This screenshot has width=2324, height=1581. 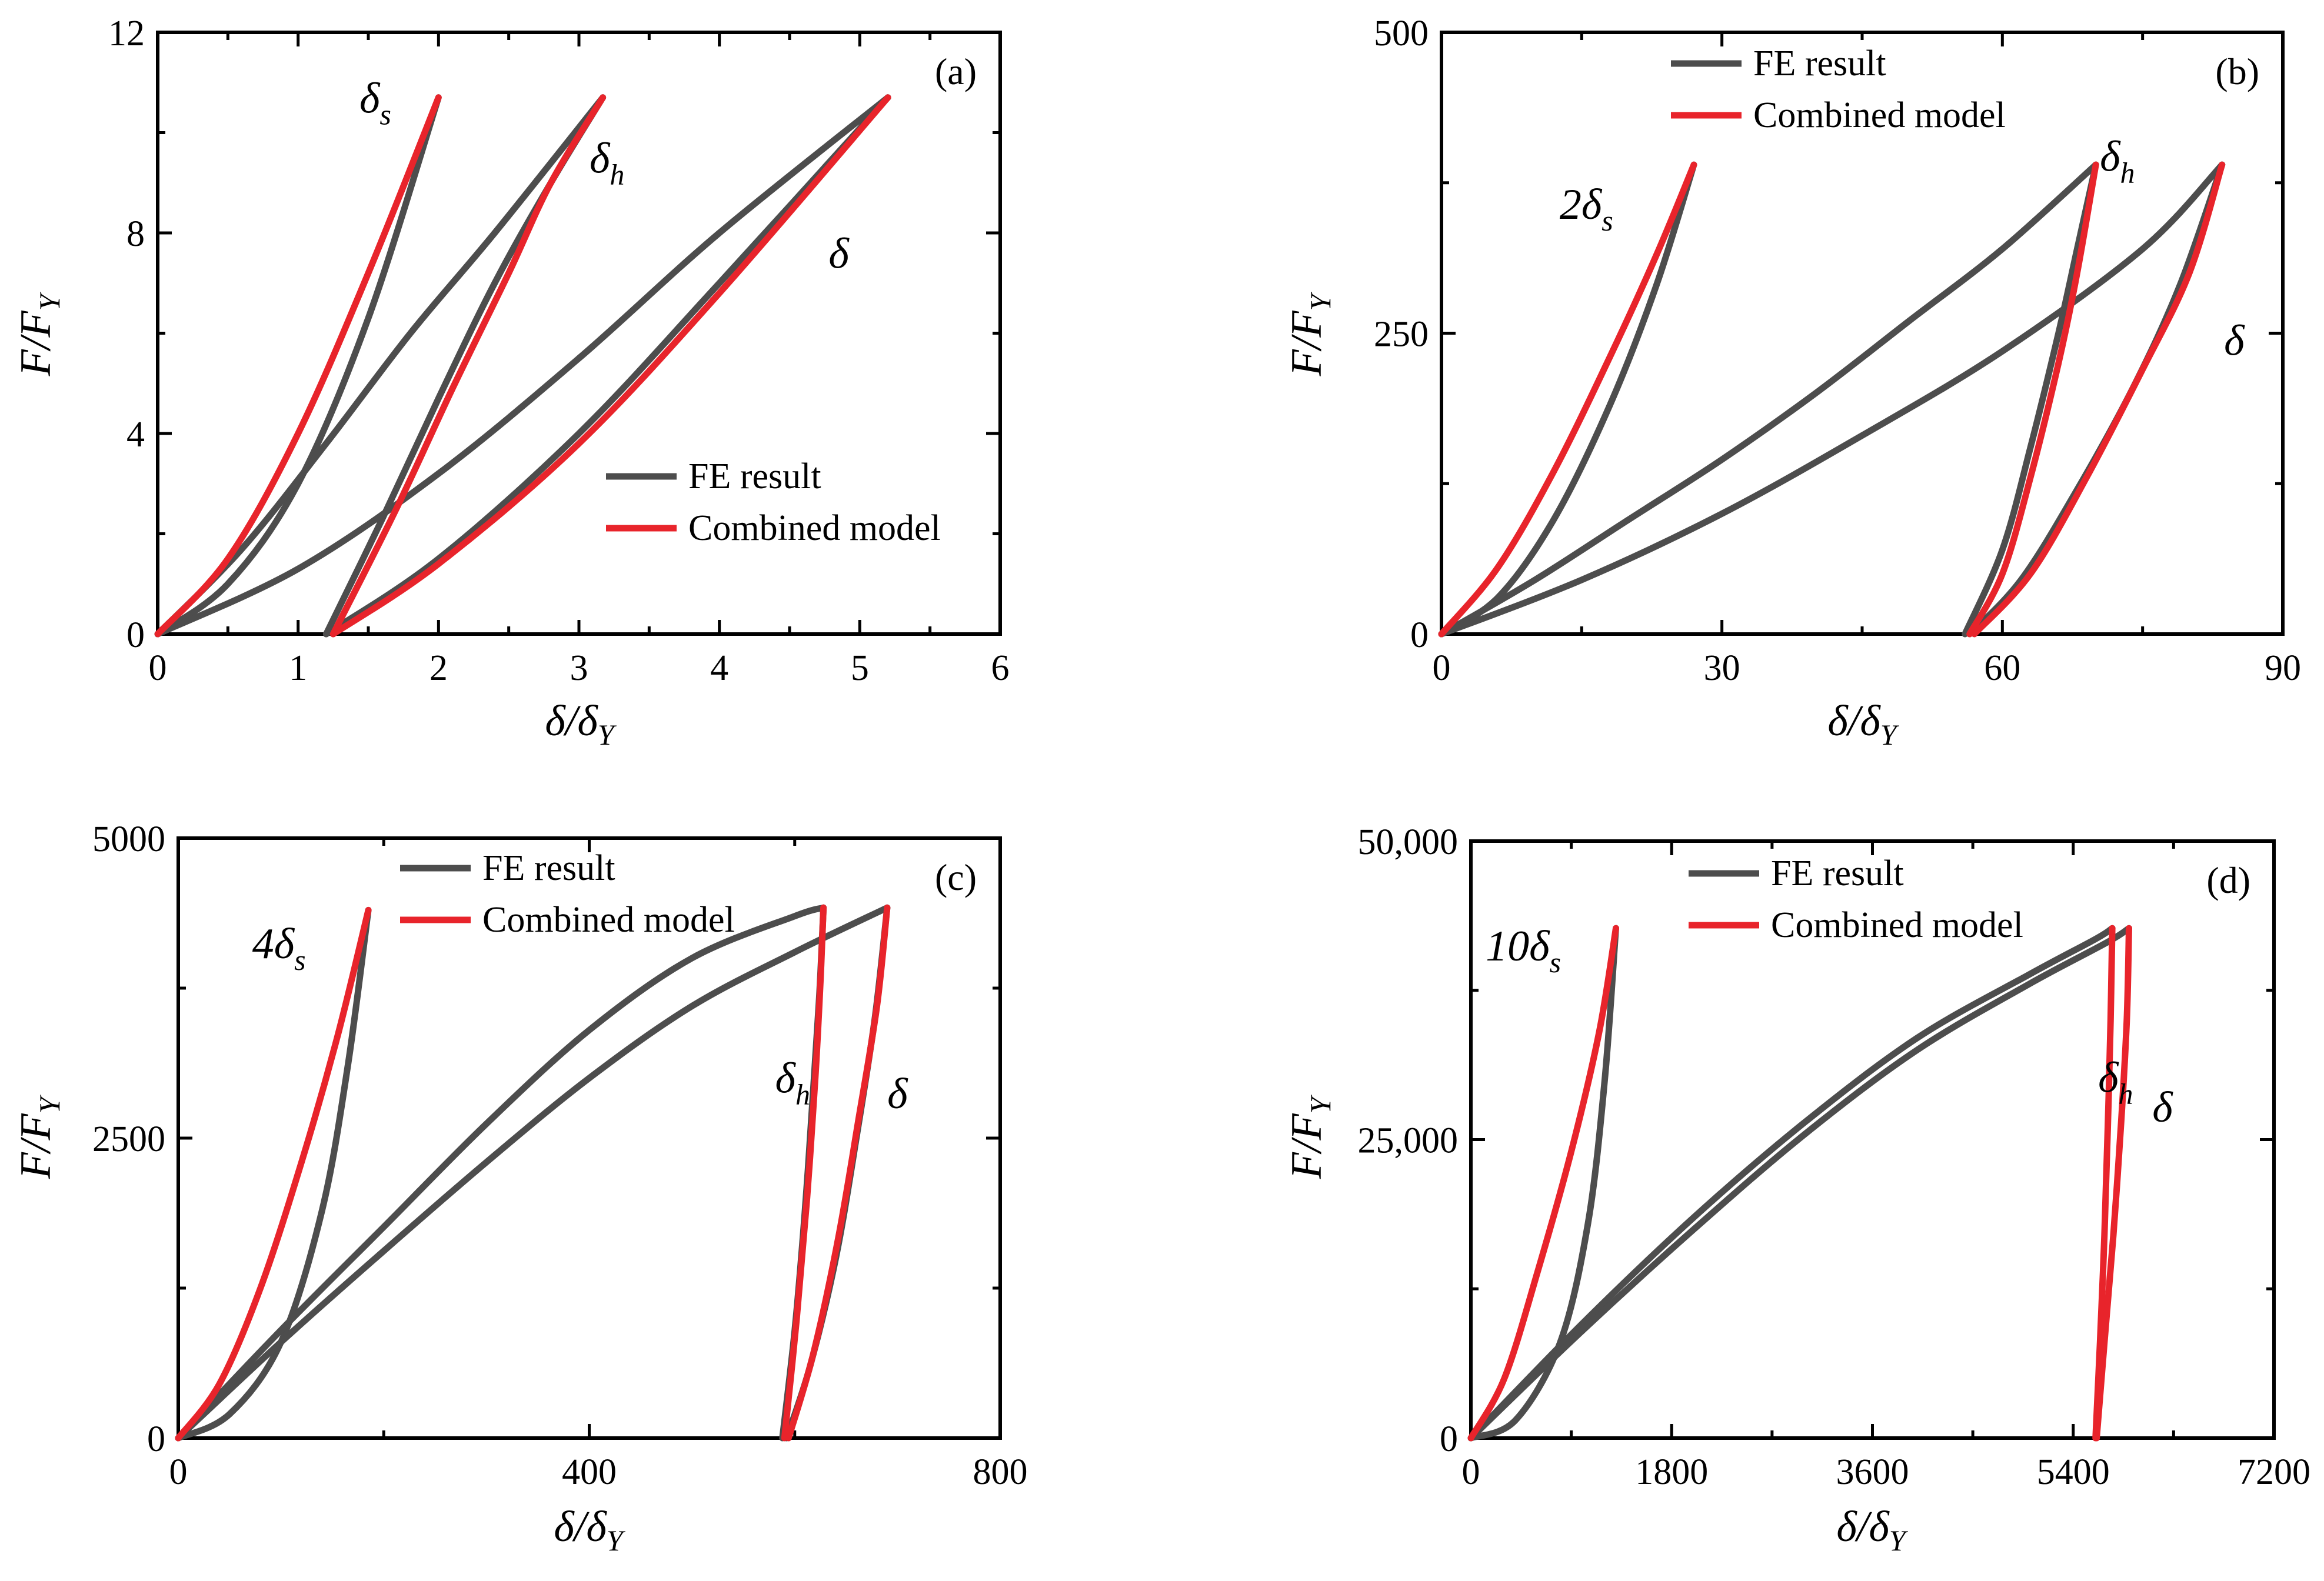 I want to click on curve-annotation: δs, so click(x=375, y=103).